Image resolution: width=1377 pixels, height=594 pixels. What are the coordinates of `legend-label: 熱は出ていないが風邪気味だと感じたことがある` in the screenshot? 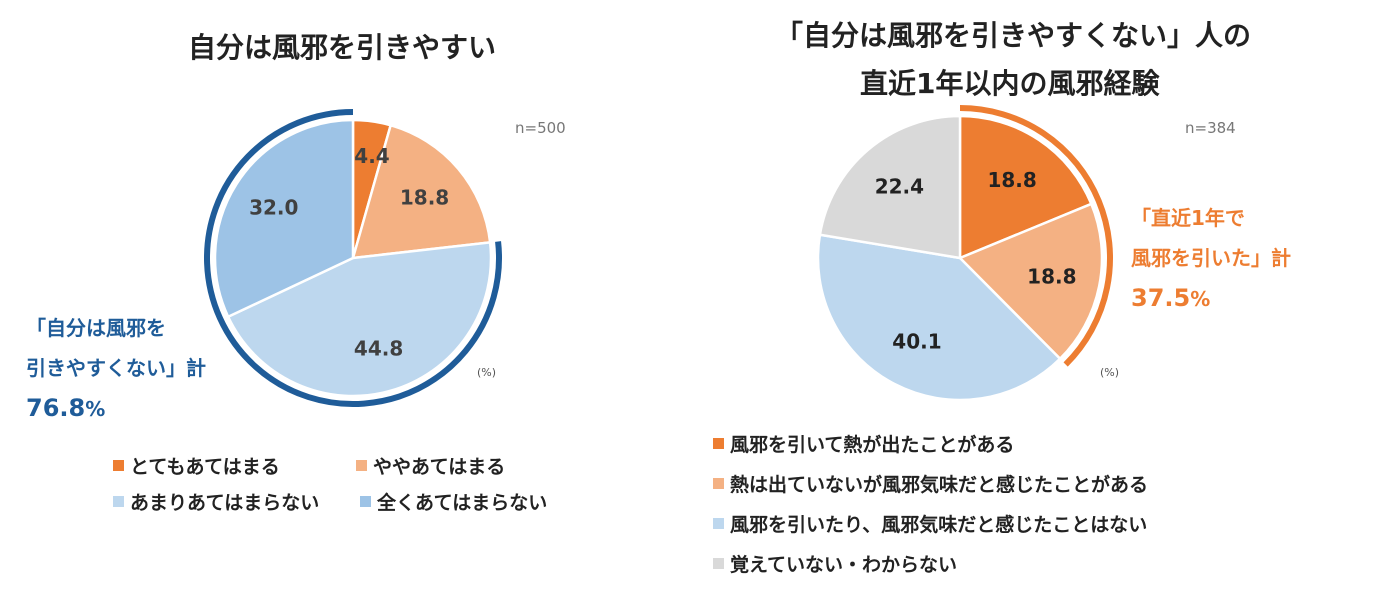 It's located at (939, 485).